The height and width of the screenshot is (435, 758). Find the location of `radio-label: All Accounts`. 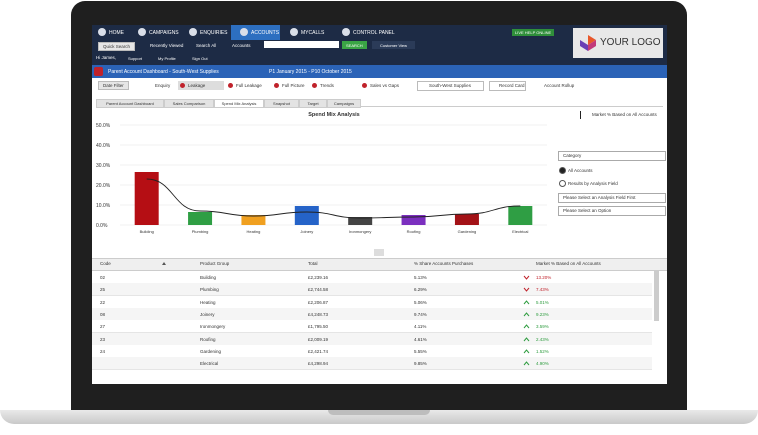

radio-label: All Accounts is located at coordinates (580, 170).